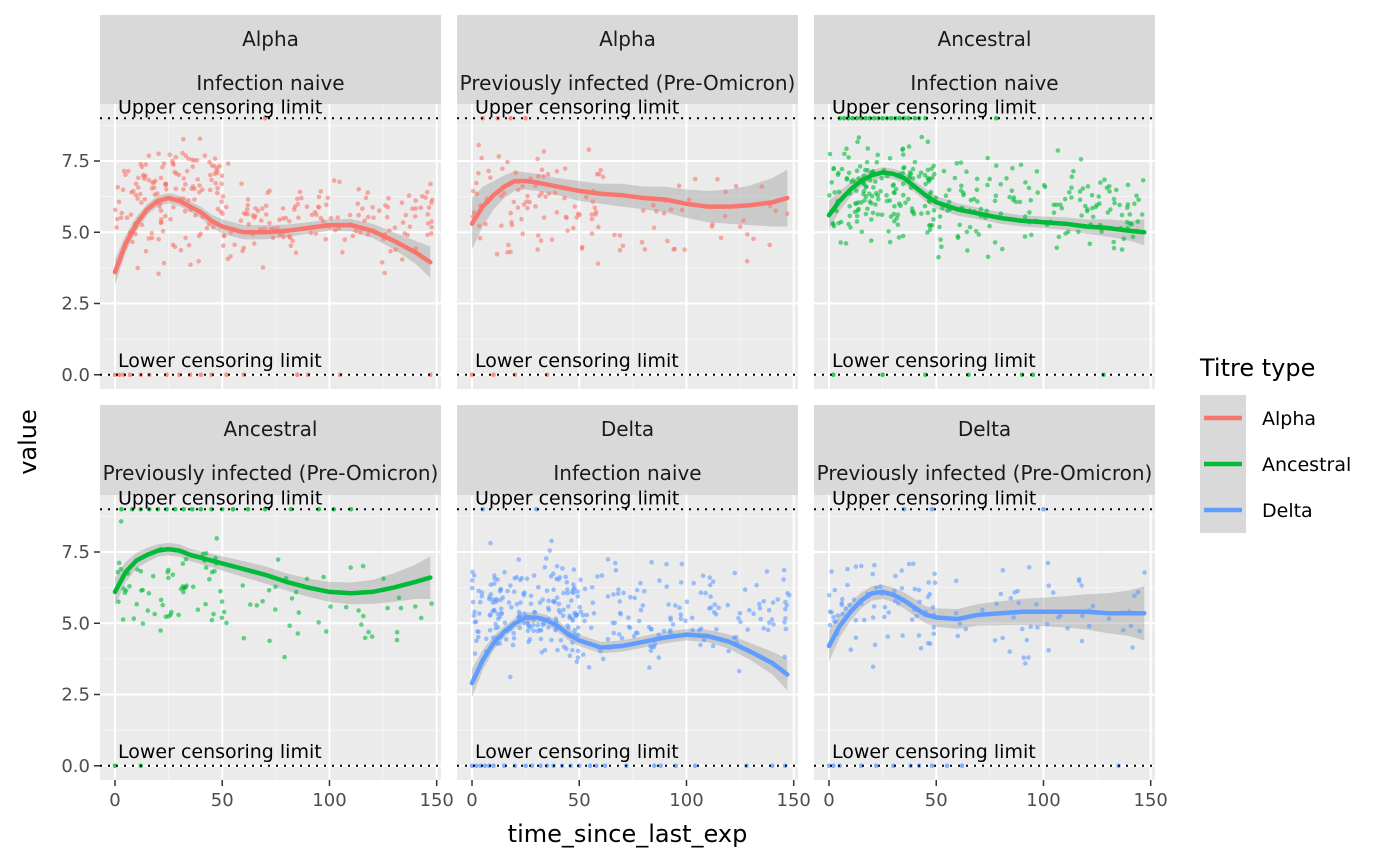 The image size is (1400, 865). What do you see at coordinates (1287, 511) in the screenshot?
I see `legend-label-delta: Delta` at bounding box center [1287, 511].